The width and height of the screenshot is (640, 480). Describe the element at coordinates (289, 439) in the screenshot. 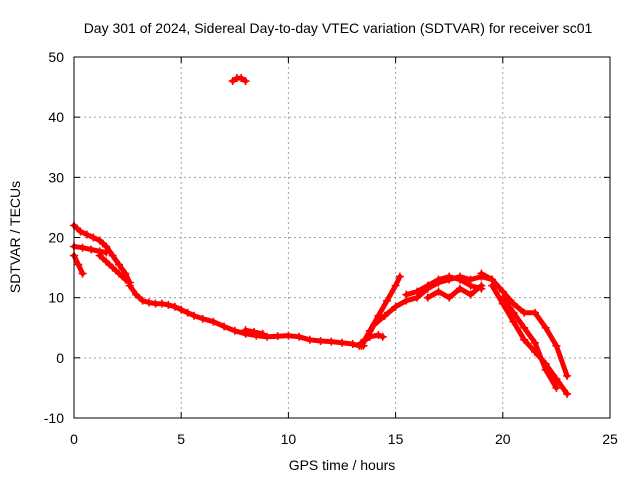

I see `x-tick-label: 10` at that location.